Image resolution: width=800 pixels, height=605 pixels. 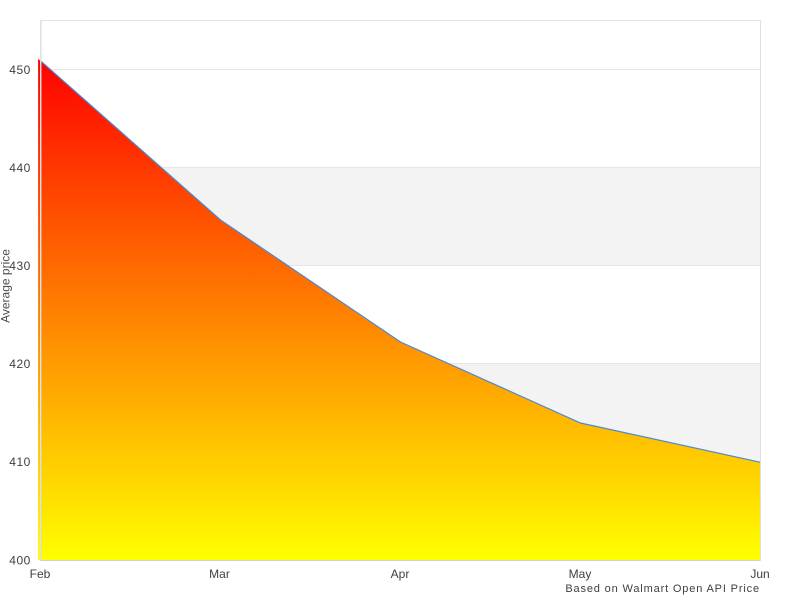 What do you see at coordinates (20, 168) in the screenshot?
I see `svg-text: 440` at bounding box center [20, 168].